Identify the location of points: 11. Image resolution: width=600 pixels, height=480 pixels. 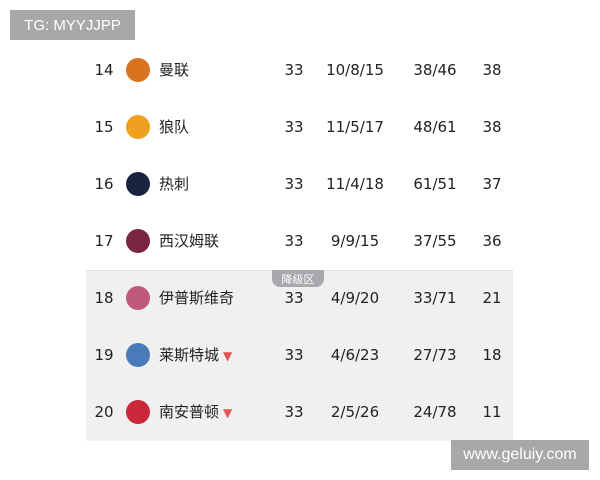
(492, 412).